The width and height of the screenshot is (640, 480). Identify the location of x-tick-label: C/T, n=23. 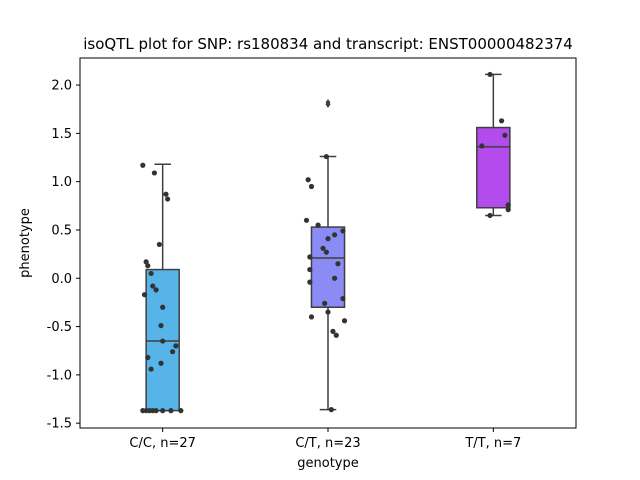
(327, 443).